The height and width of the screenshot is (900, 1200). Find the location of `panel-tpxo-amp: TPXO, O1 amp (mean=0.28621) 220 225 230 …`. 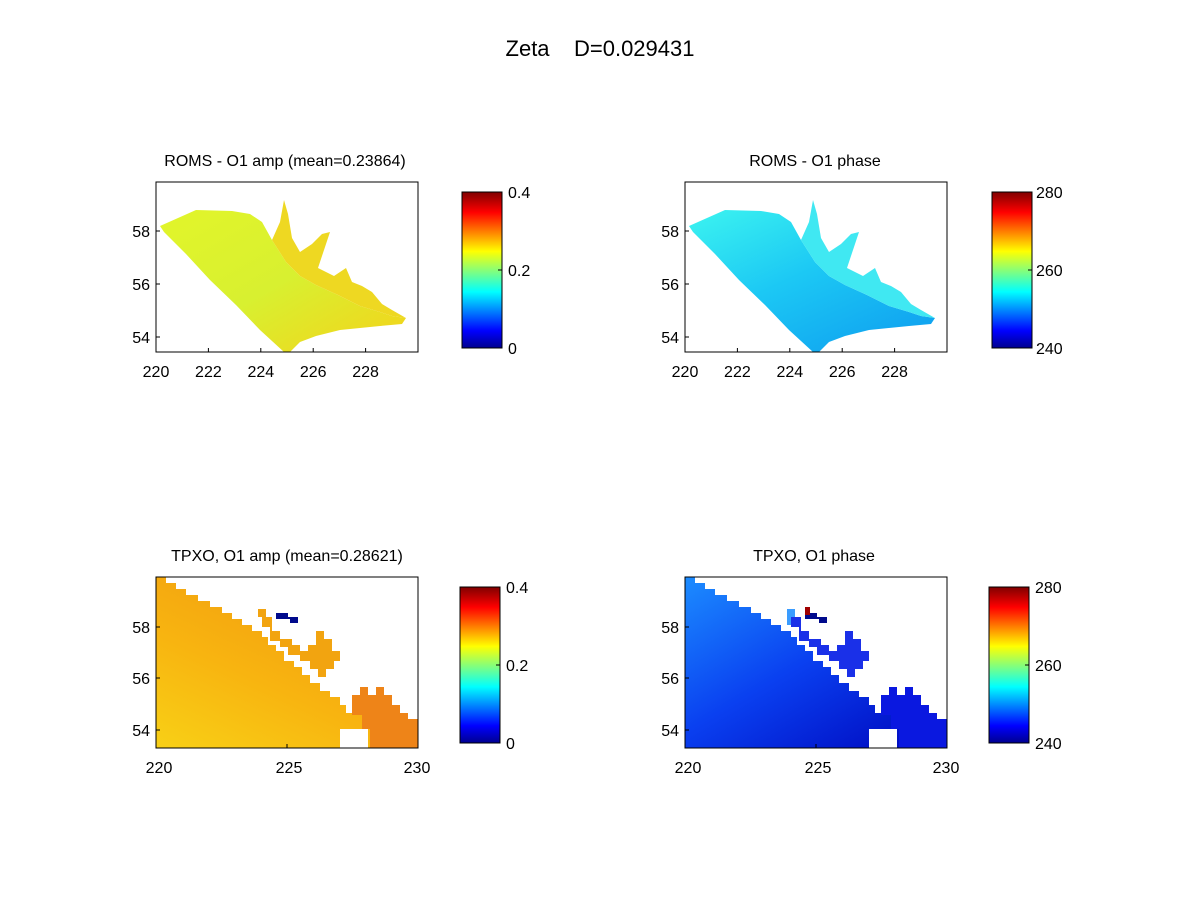

panel-tpxo-amp: TPXO, O1 amp (mean=0.28621) 220 225 230 … is located at coordinates (330, 662).